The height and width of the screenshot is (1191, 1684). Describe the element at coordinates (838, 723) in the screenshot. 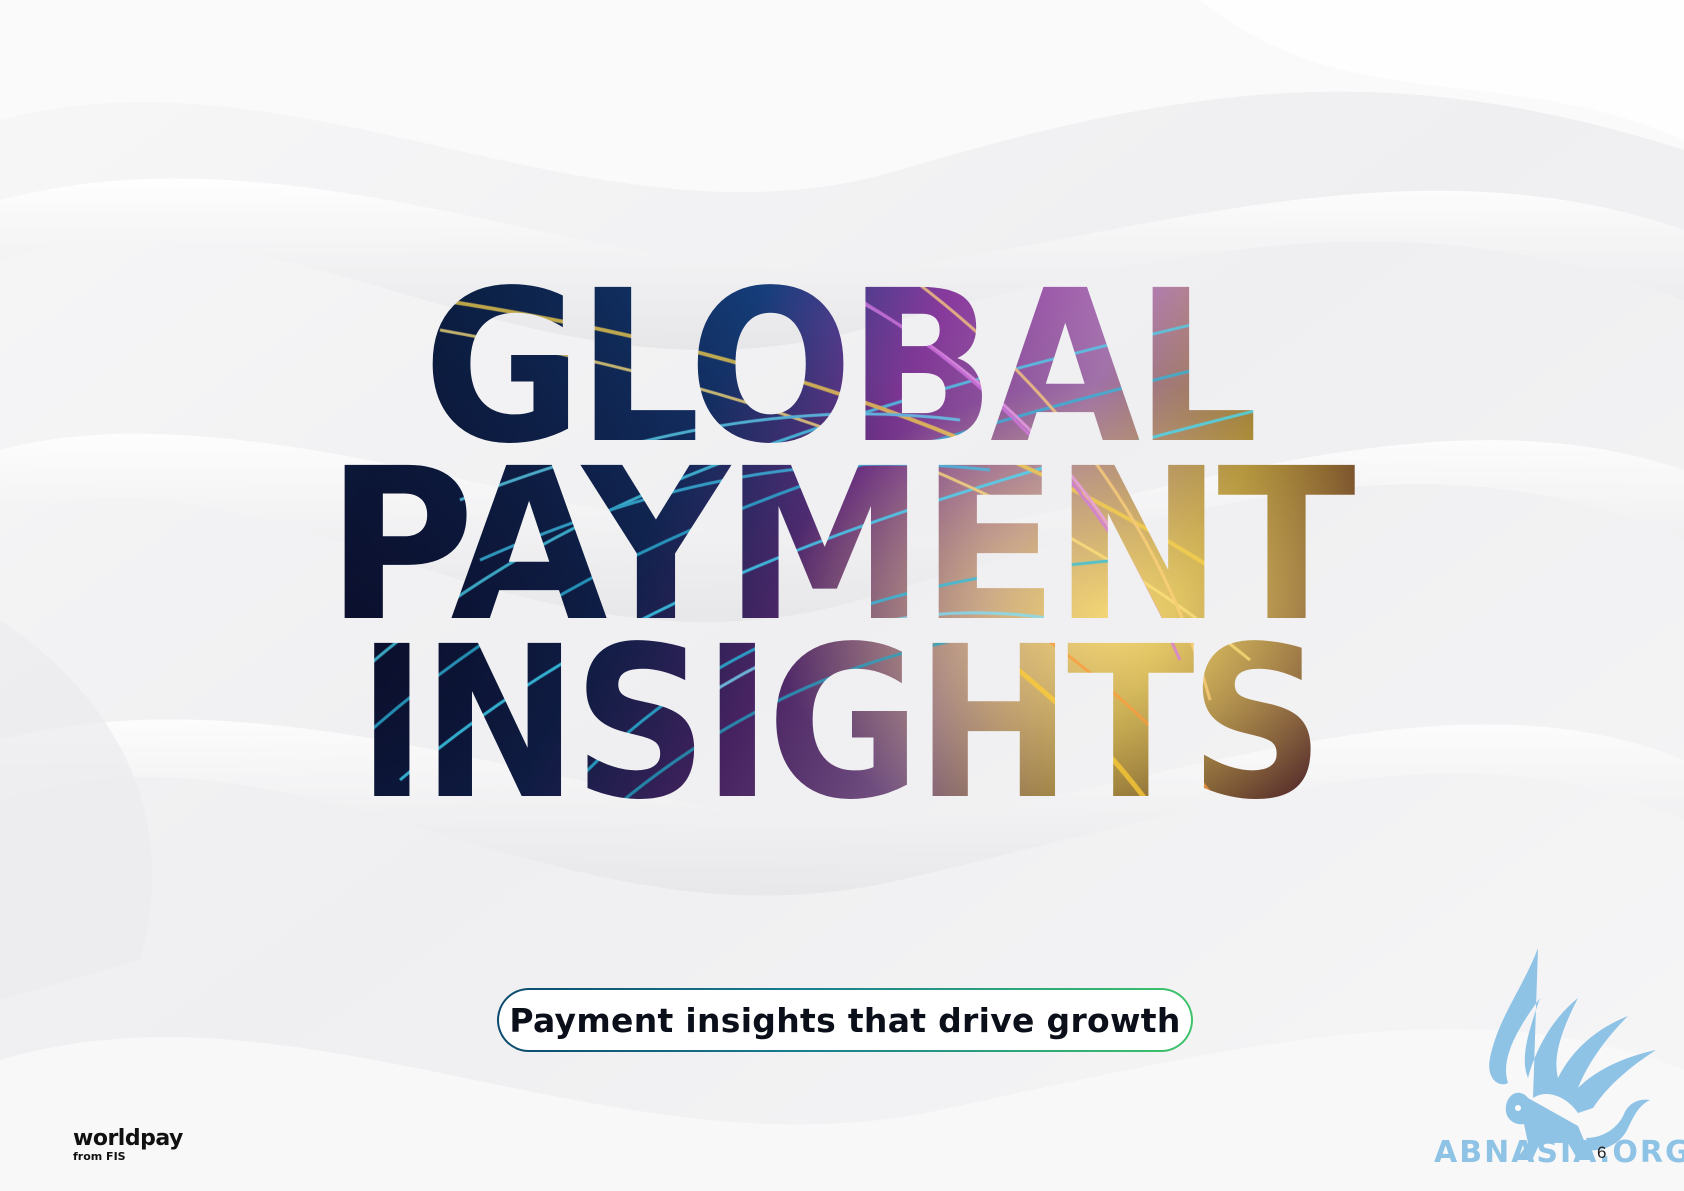

I see `title-line-insights: INSIGHTS` at that location.